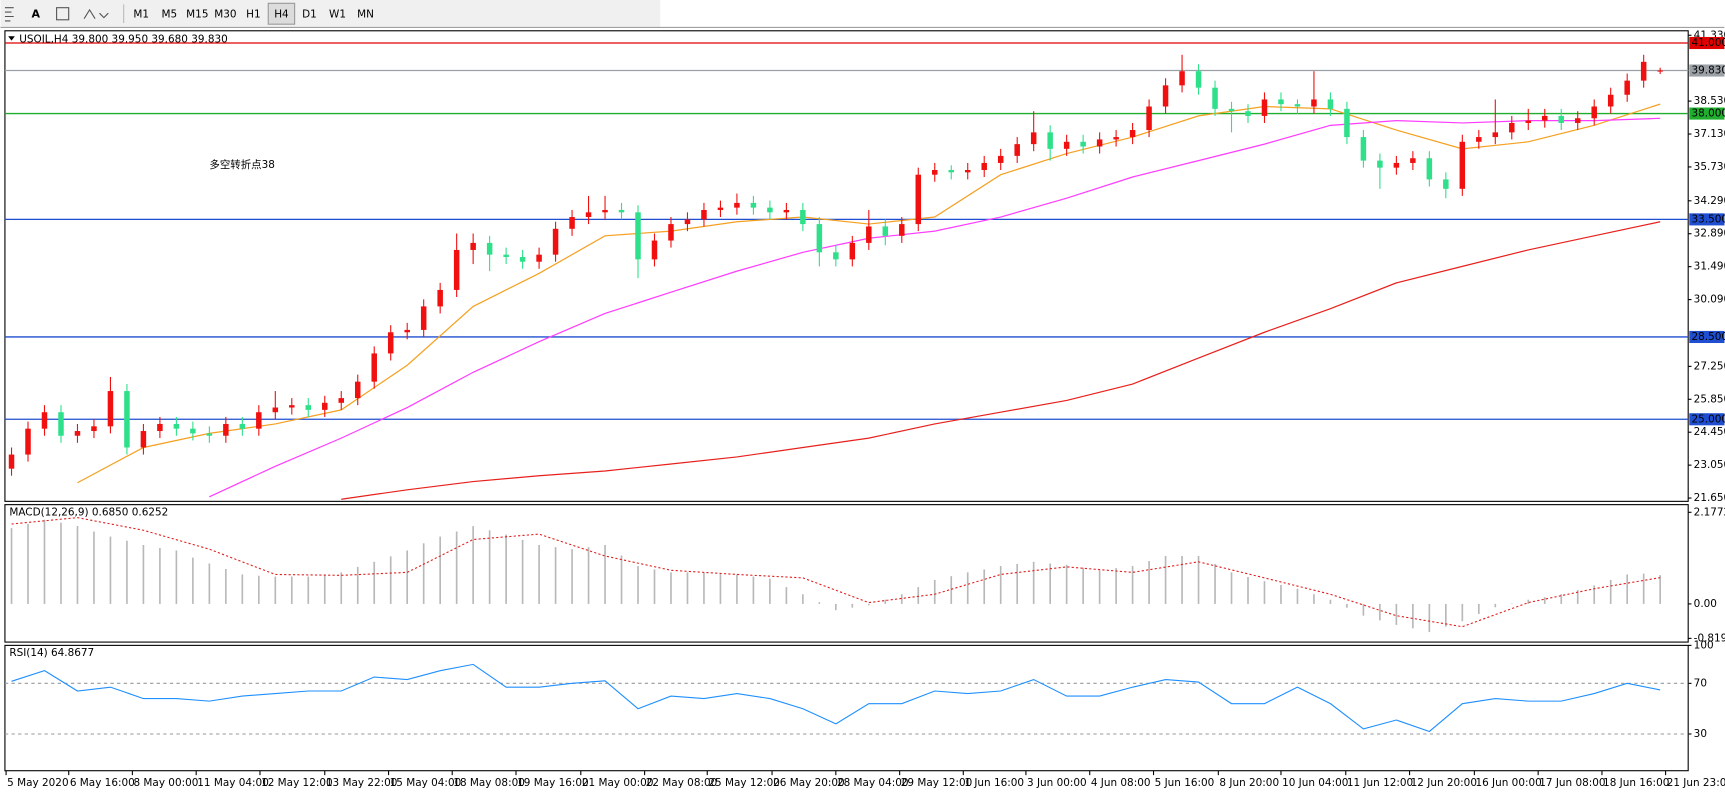 The width and height of the screenshot is (1725, 796). What do you see at coordinates (123, 40) in the screenshot?
I see `chart-title: USOIL,H4 39.800 39.950 39.680 39.830` at bounding box center [123, 40].